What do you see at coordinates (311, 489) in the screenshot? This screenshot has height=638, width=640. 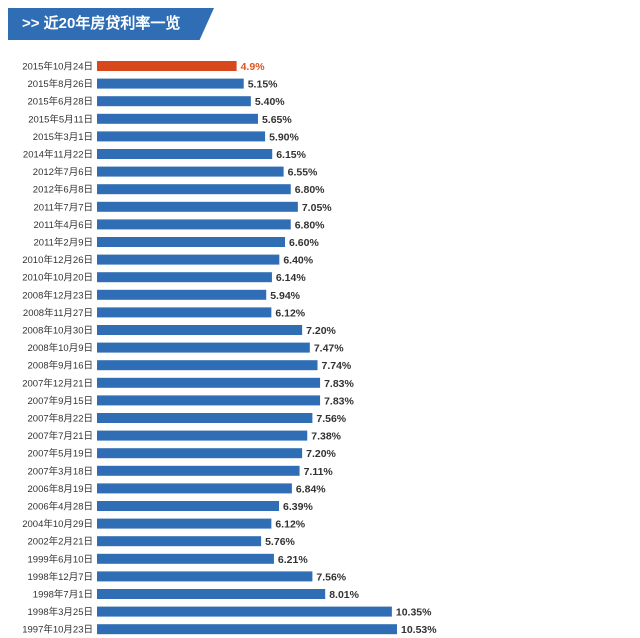 I see `value-label: 6.84%` at bounding box center [311, 489].